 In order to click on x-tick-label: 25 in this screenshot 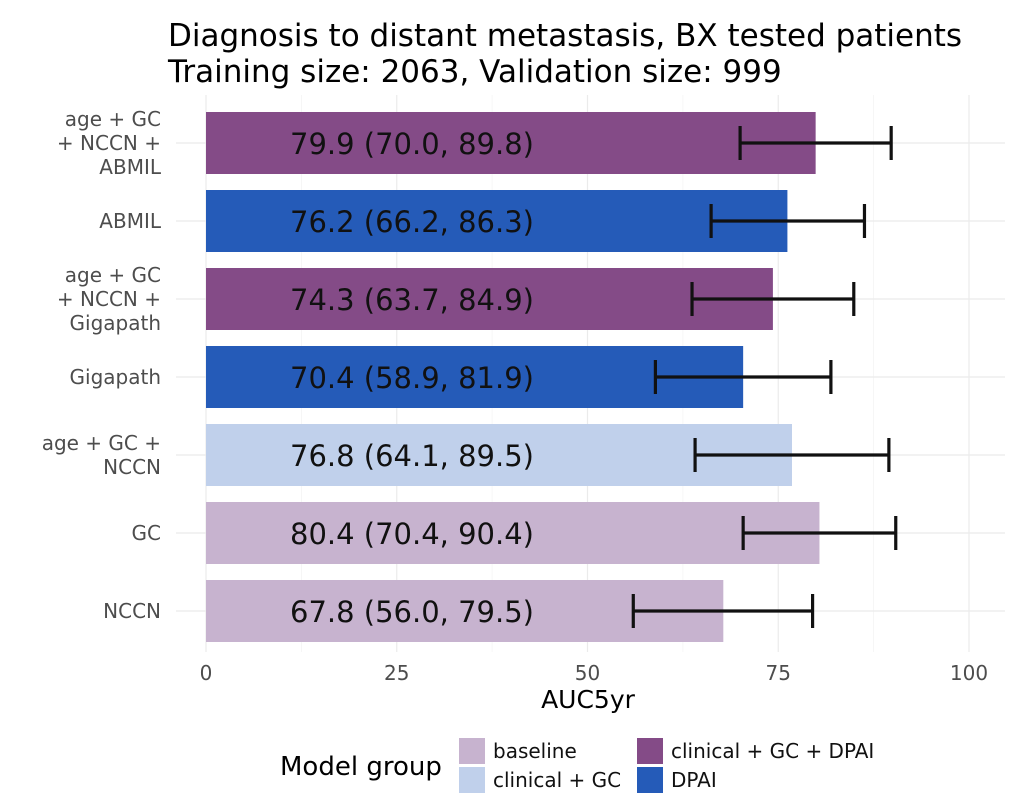, I will do `click(396, 673)`.